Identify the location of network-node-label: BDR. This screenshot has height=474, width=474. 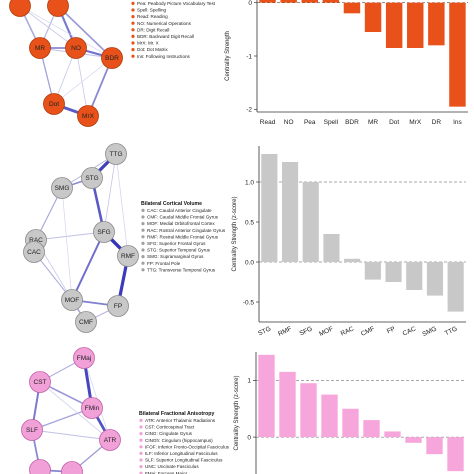
(112, 58).